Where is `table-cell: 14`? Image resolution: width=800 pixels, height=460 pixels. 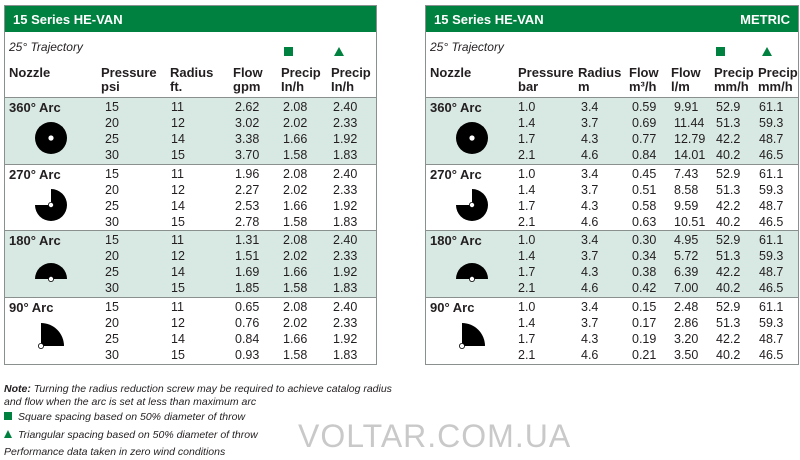 table-cell: 14 is located at coordinates (178, 338).